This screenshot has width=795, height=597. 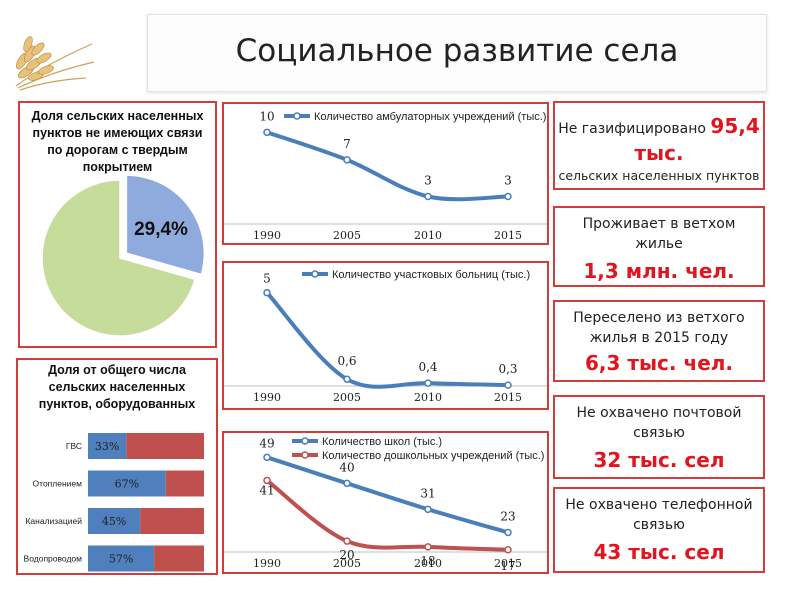 I want to click on stat-post-label: Не охвачено почтовой связью, so click(x=659, y=423).